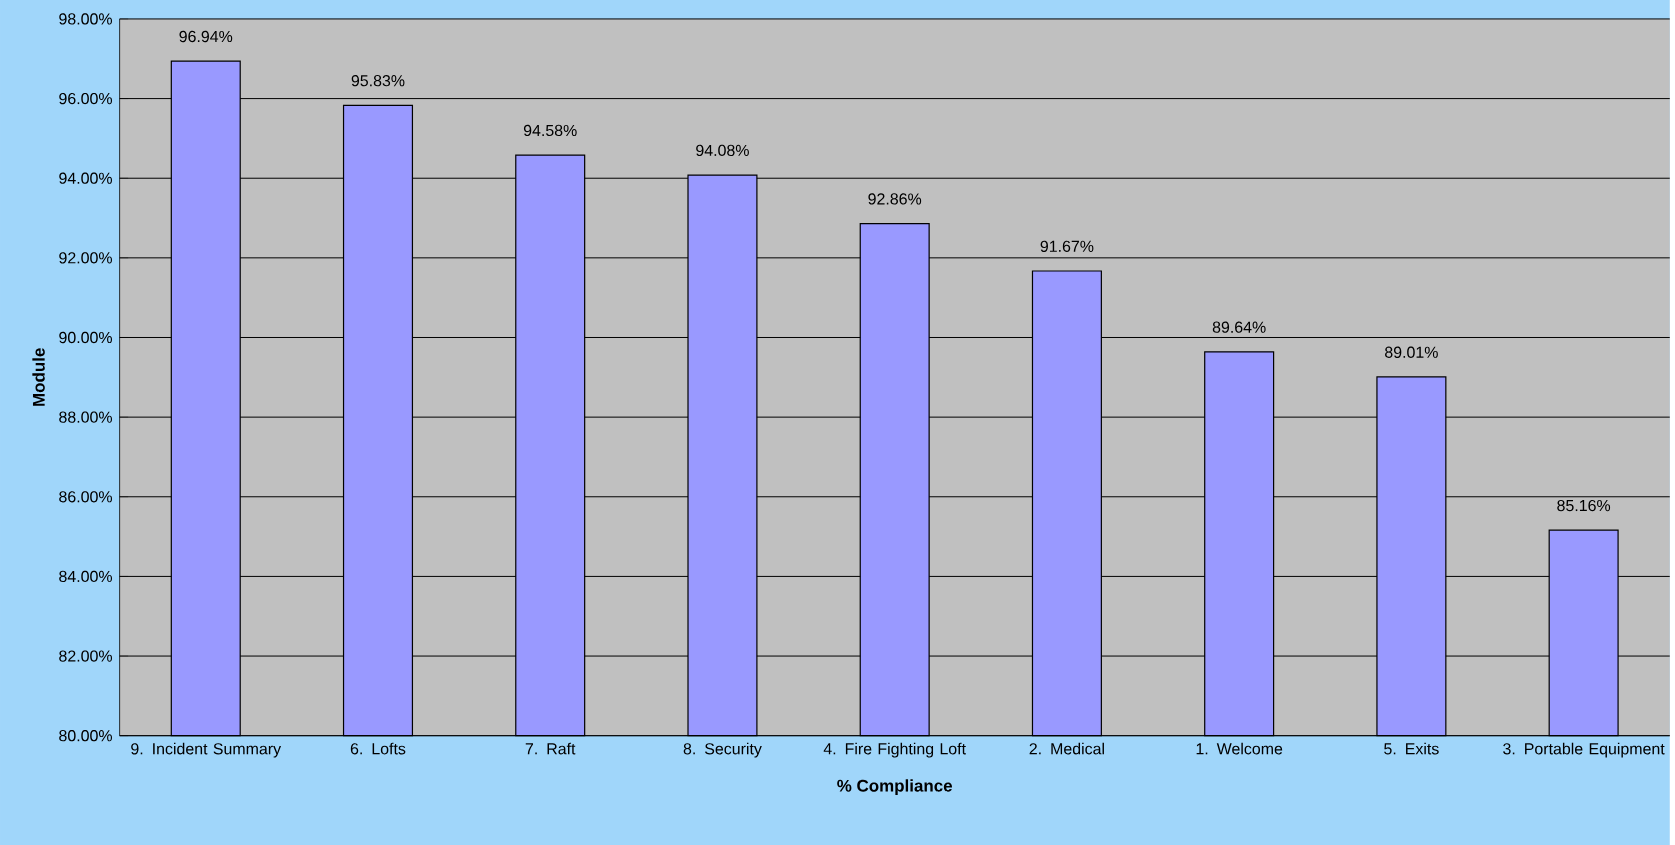 This screenshot has width=1675, height=845. What do you see at coordinates (85, 98) in the screenshot?
I see `y-tick-label: 96.00%` at bounding box center [85, 98].